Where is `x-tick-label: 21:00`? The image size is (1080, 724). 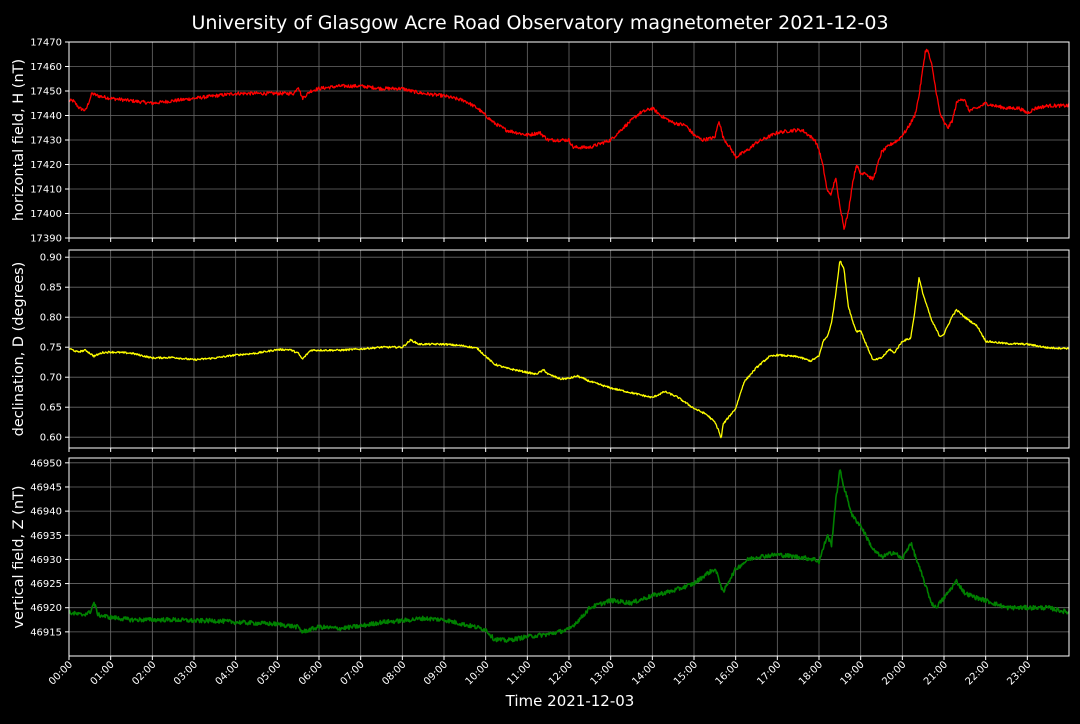 x-tick-label: 21:00 is located at coordinates (936, 673).